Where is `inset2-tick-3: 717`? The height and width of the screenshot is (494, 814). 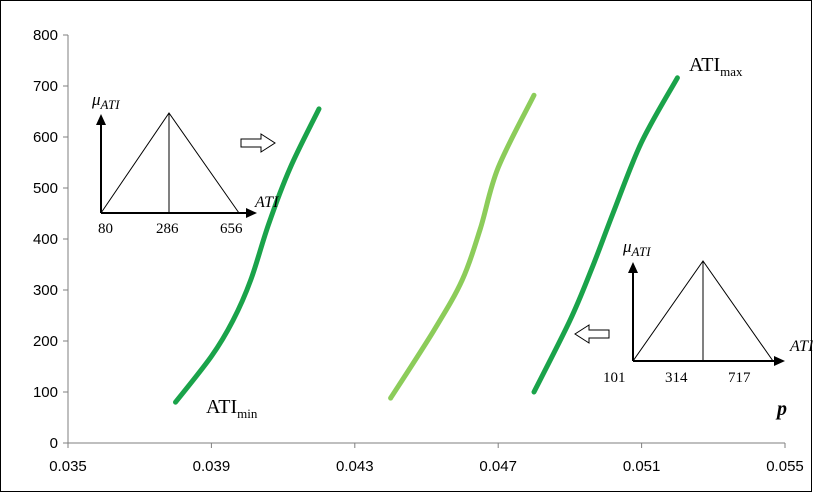 inset2-tick-3: 717 is located at coordinates (739, 378).